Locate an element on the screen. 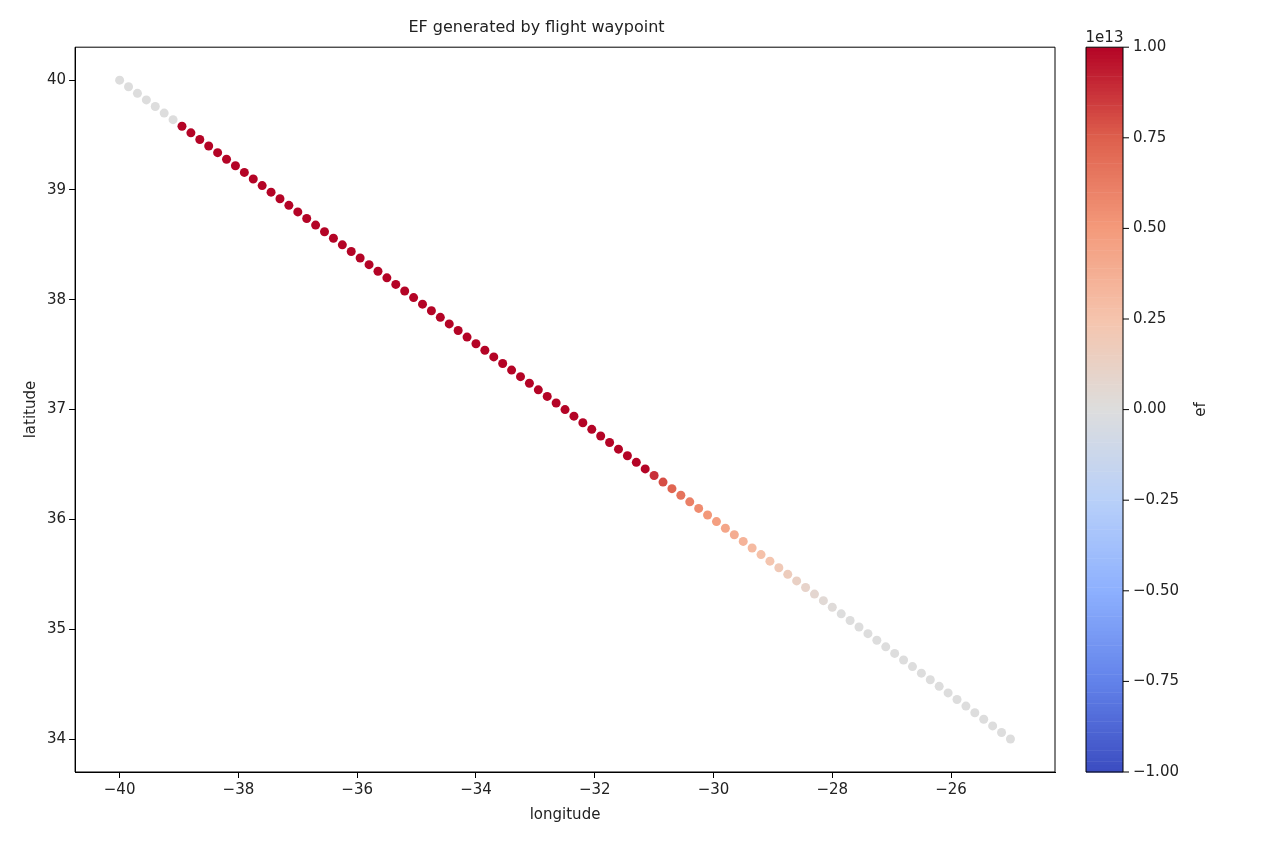  x-tick-label: −36 is located at coordinates (357, 788).